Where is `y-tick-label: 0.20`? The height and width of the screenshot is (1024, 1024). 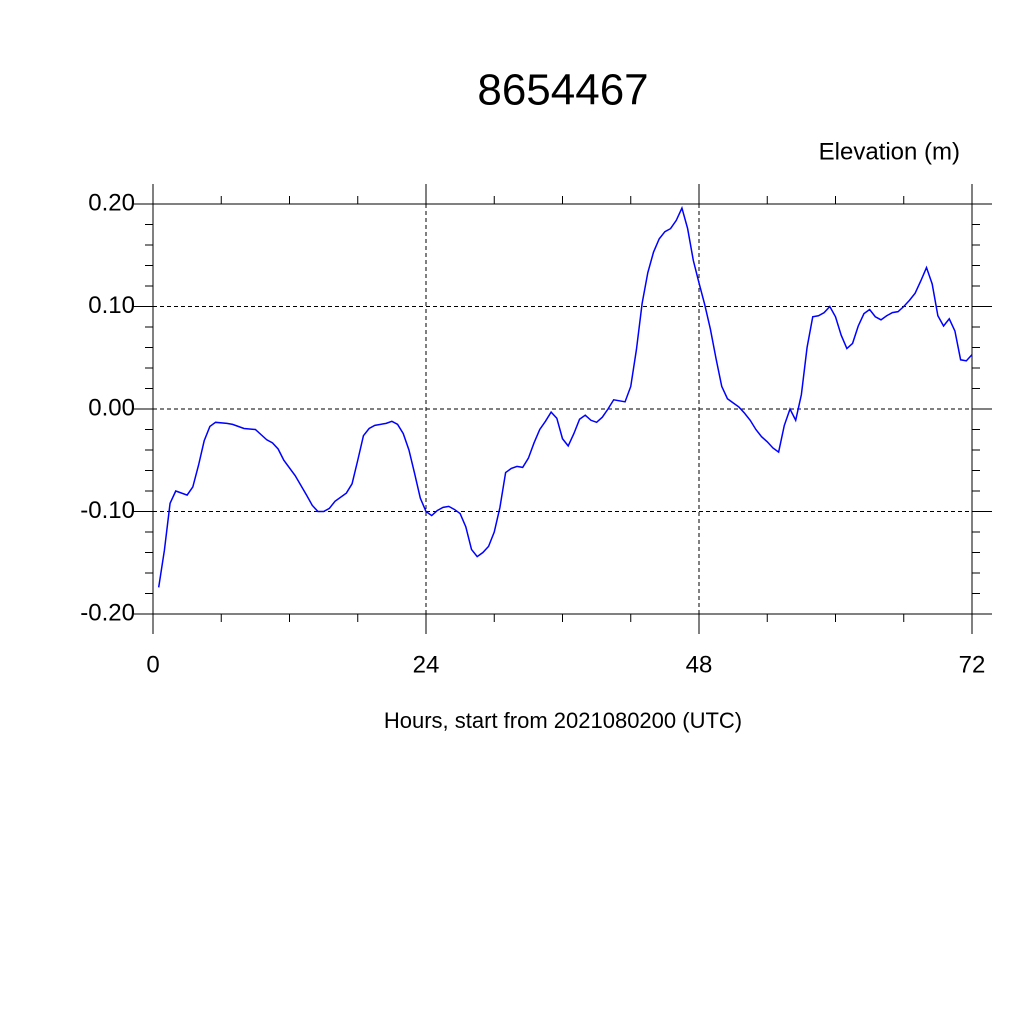
y-tick-label: 0.20 is located at coordinates (111, 202).